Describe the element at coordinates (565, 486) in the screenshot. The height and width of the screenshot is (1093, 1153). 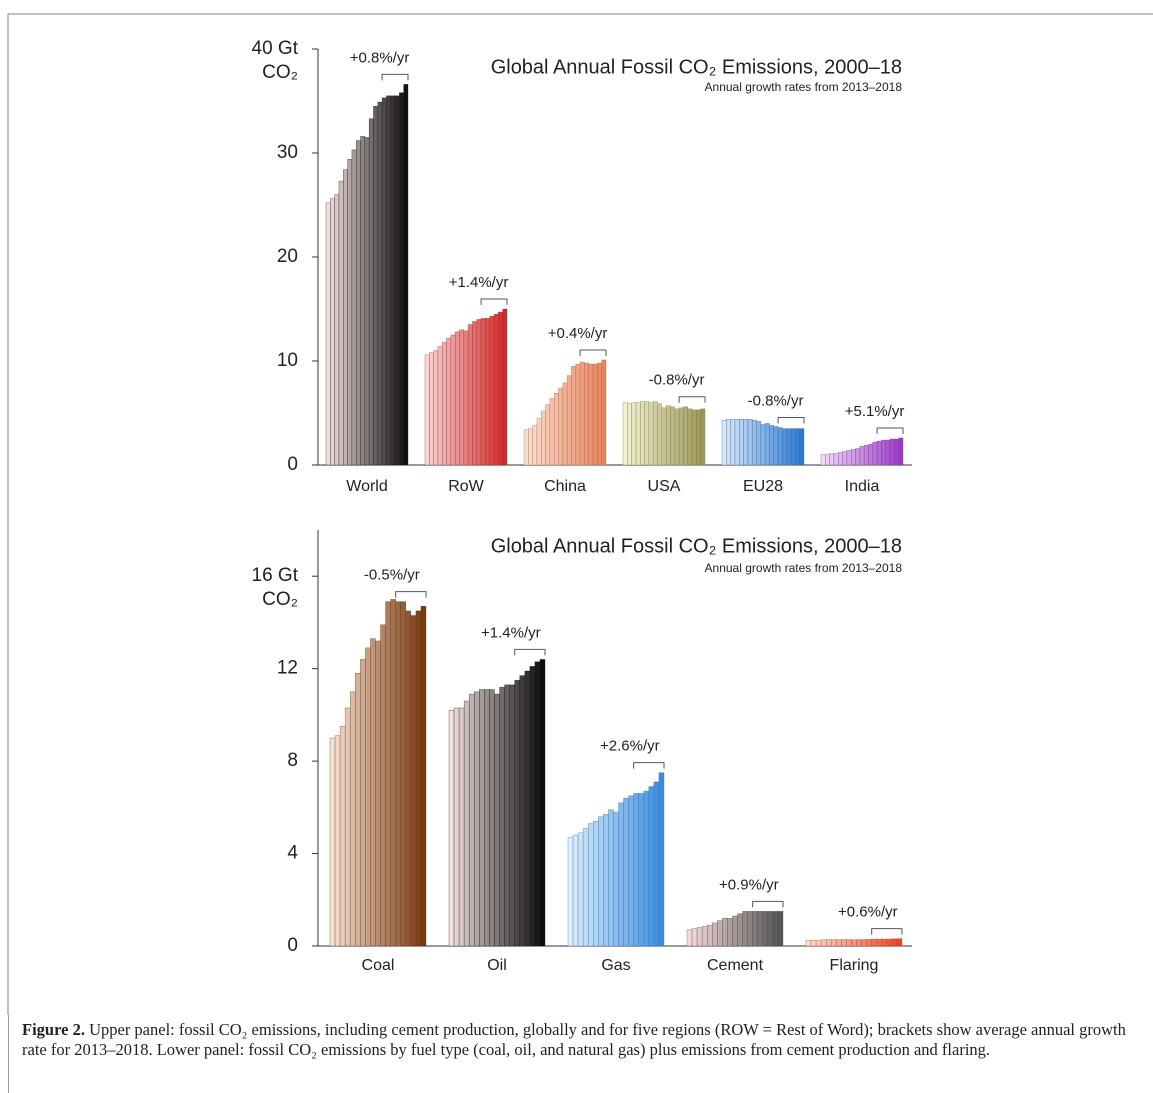
I see `category-label: China` at that location.